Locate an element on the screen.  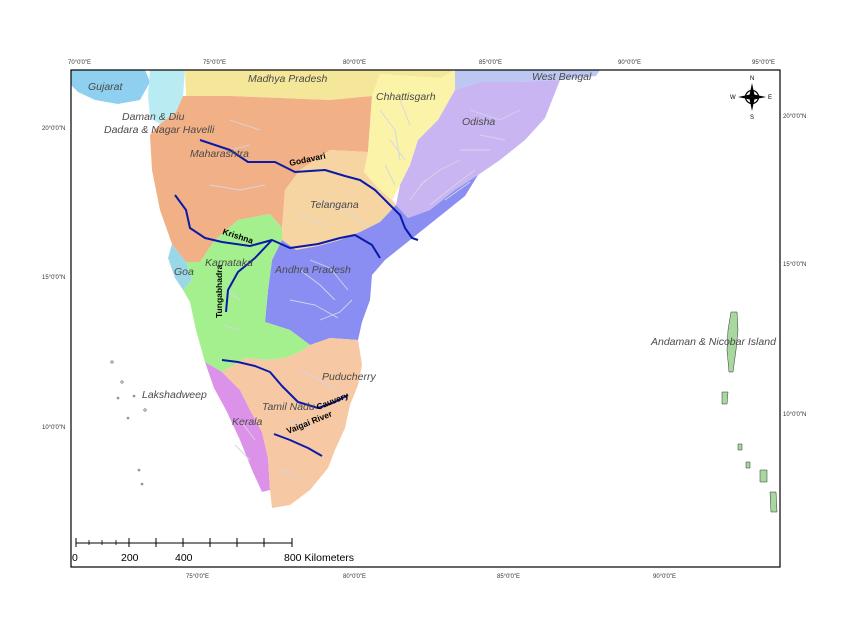
label-puducherry: Puducherry is located at coordinates (349, 377).